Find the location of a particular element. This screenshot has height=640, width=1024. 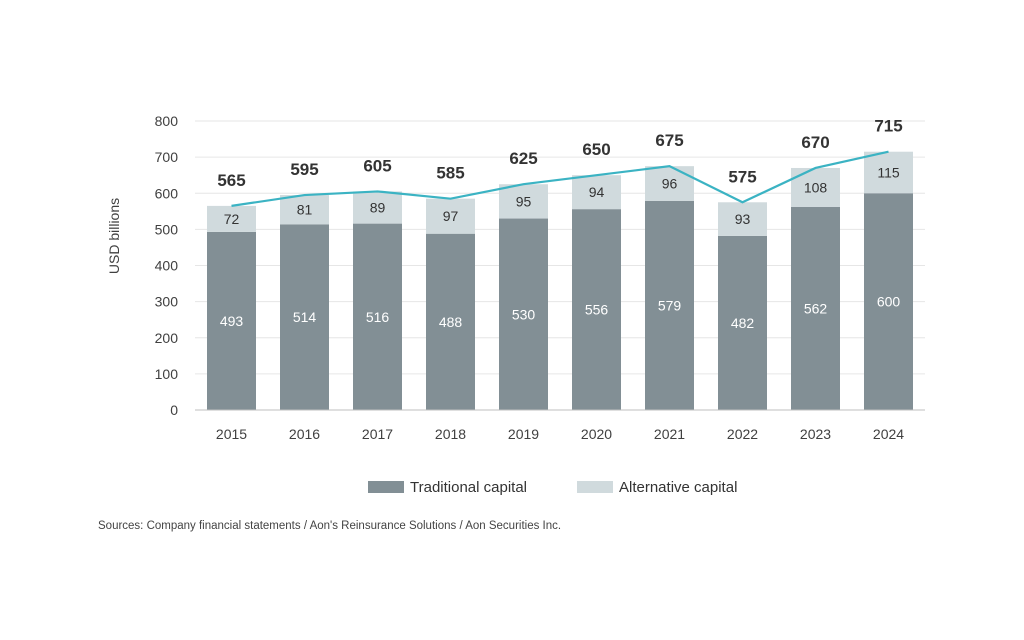

data-label-traditional: 530 is located at coordinates (524, 314).